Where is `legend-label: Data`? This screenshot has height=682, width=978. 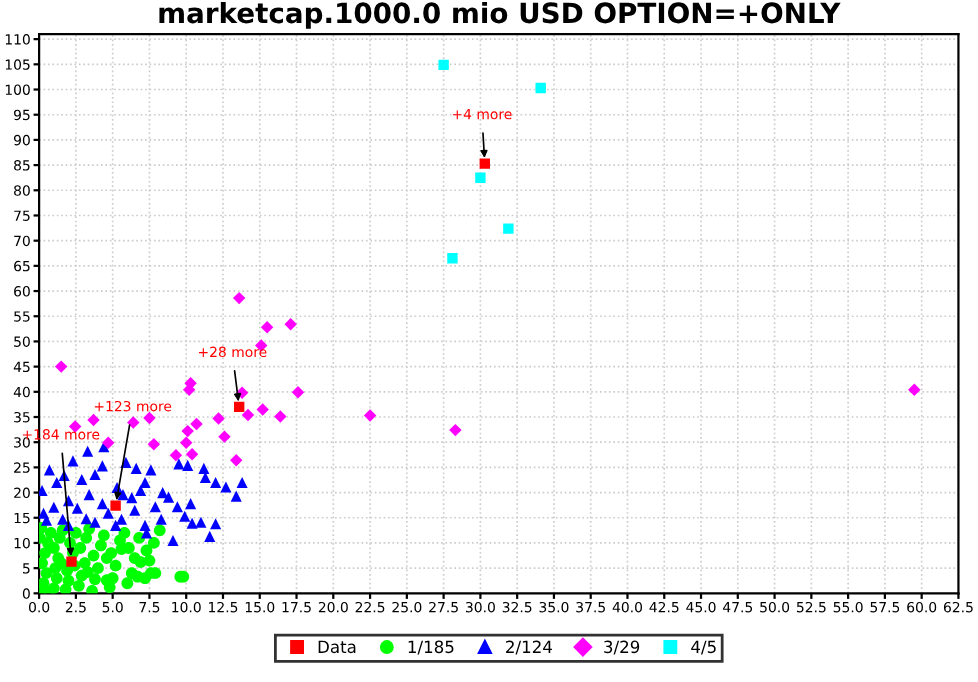
legend-label: Data is located at coordinates (337, 647).